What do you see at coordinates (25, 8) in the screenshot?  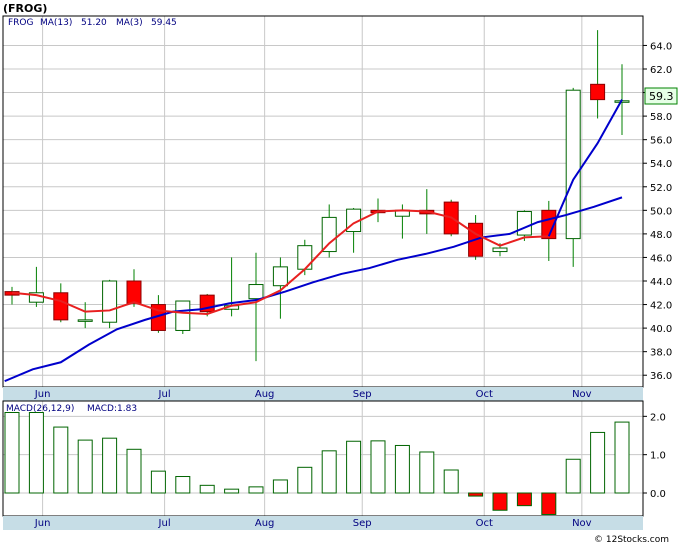 I see `ticker-title: (FROG)` at bounding box center [25, 8].